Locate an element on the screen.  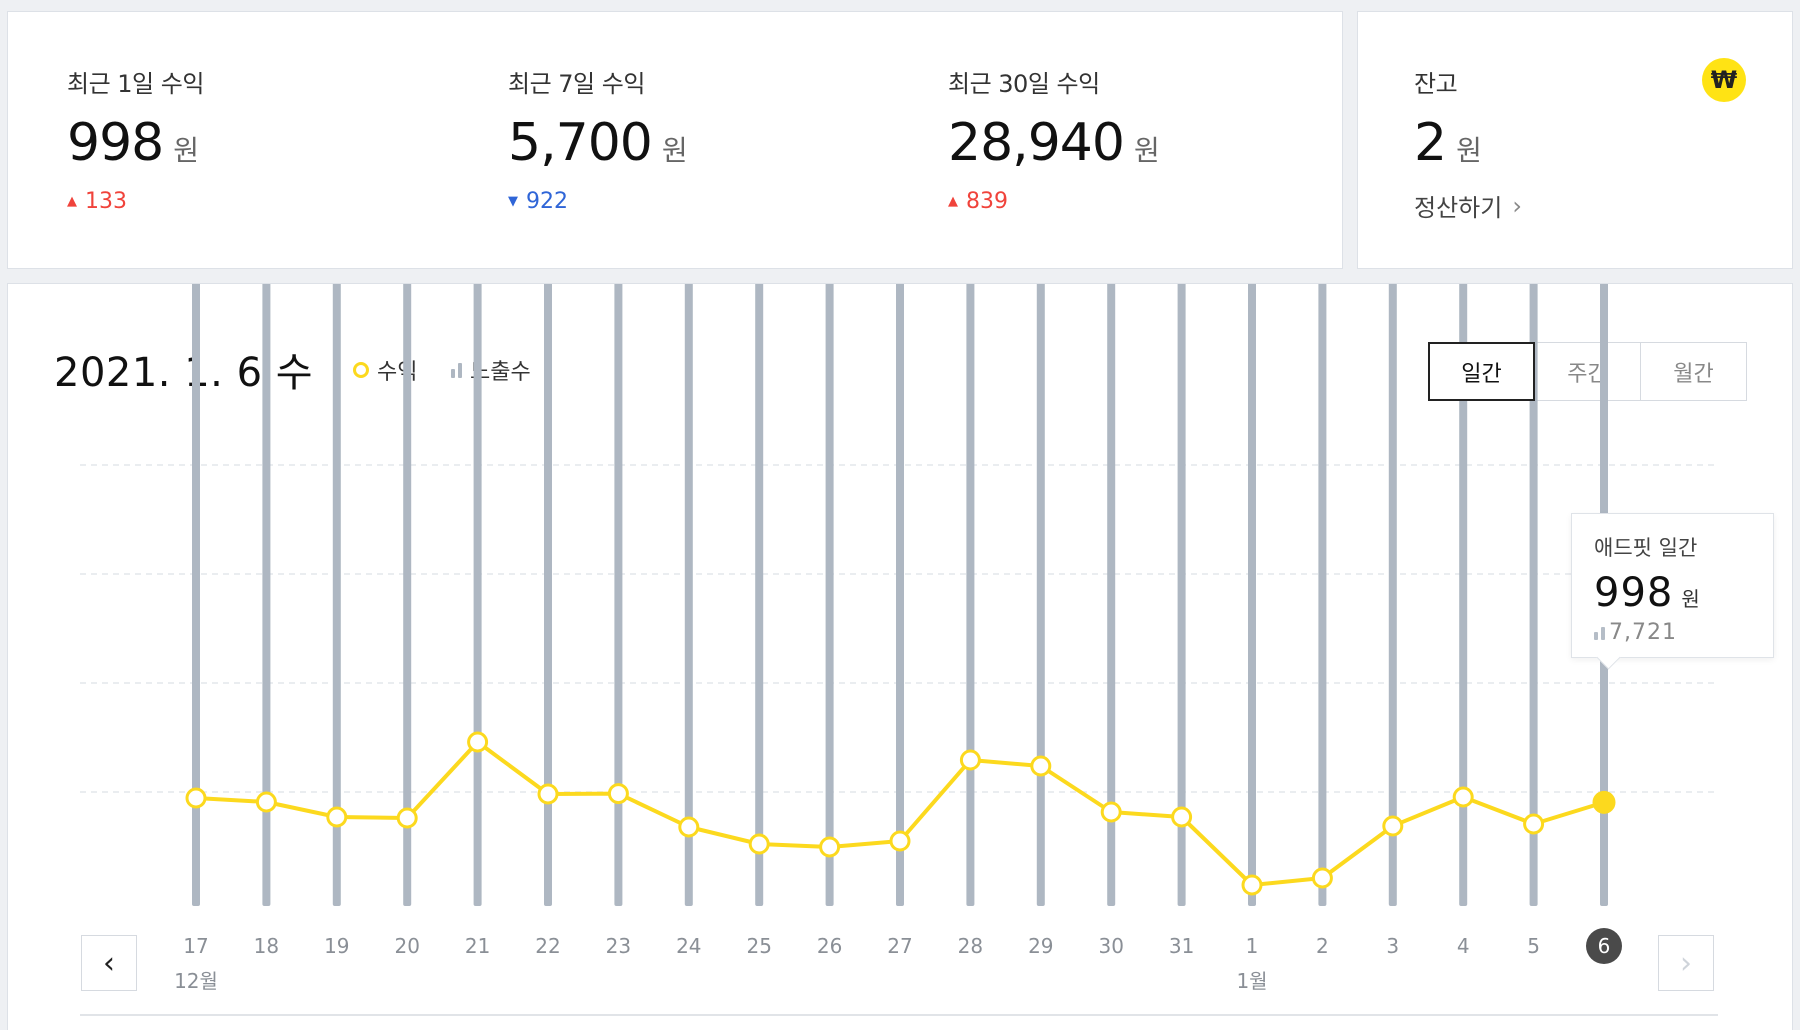
x-tick-label: 19 is located at coordinates (336, 946).